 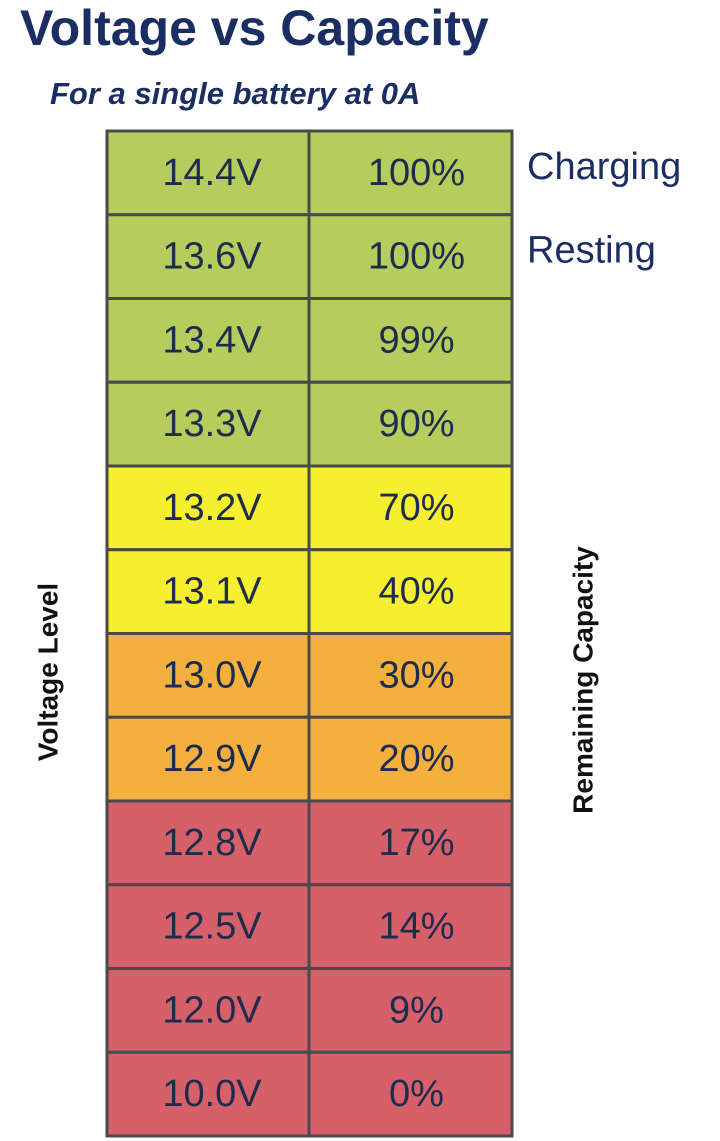 I want to click on row-note: Resting, so click(x=591, y=251).